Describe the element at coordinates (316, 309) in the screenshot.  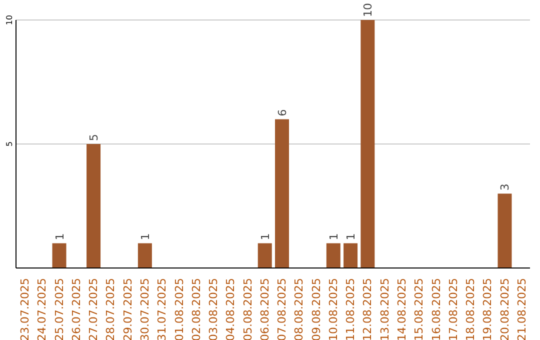
I see `x-tick-label: 09.08.2025` at that location.